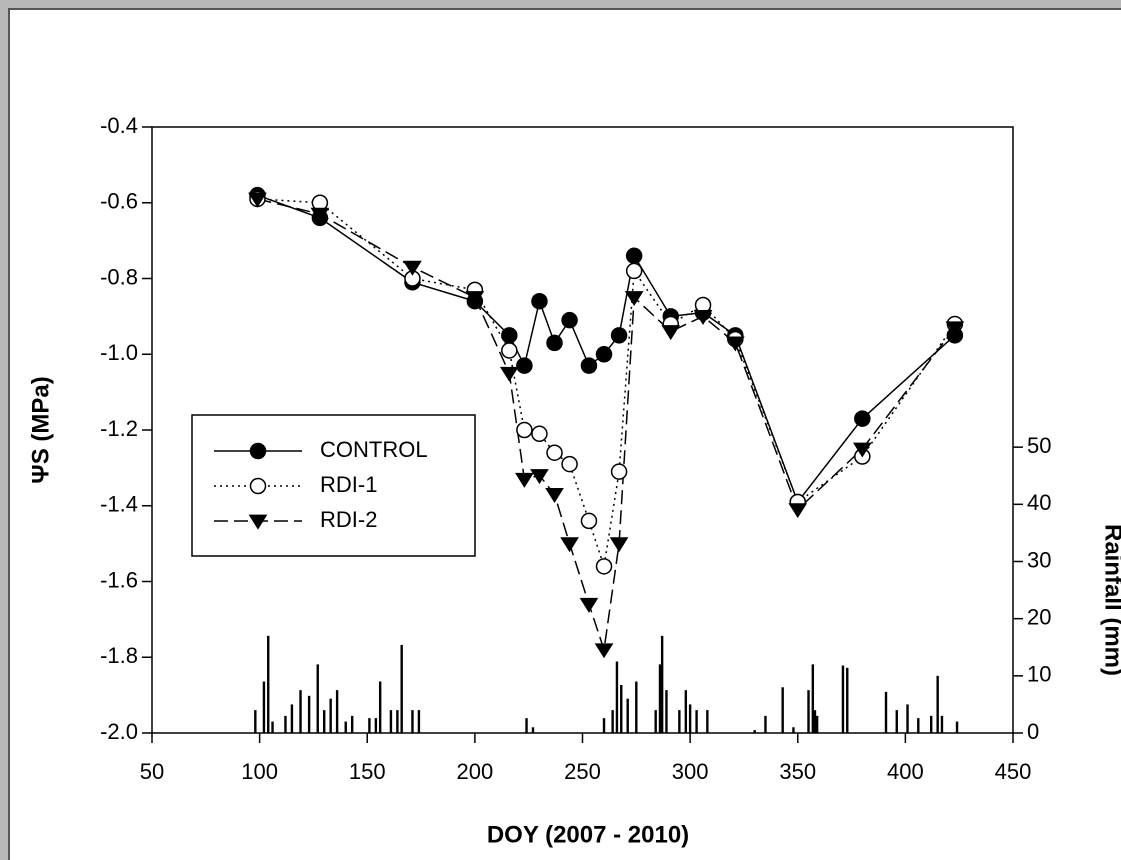 The image size is (1121, 860). What do you see at coordinates (797, 771) in the screenshot?
I see `x-tick-label: 350` at bounding box center [797, 771].